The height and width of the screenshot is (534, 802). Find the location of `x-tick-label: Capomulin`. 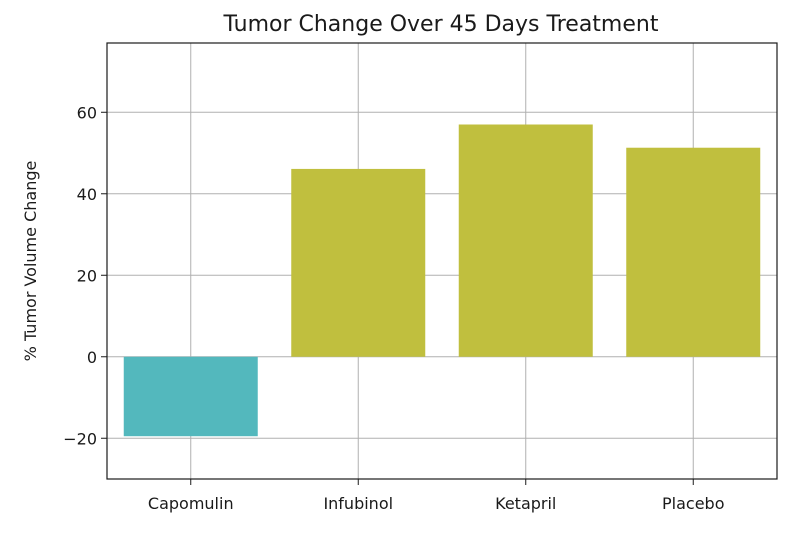

x-tick-label: Capomulin is located at coordinates (191, 503).